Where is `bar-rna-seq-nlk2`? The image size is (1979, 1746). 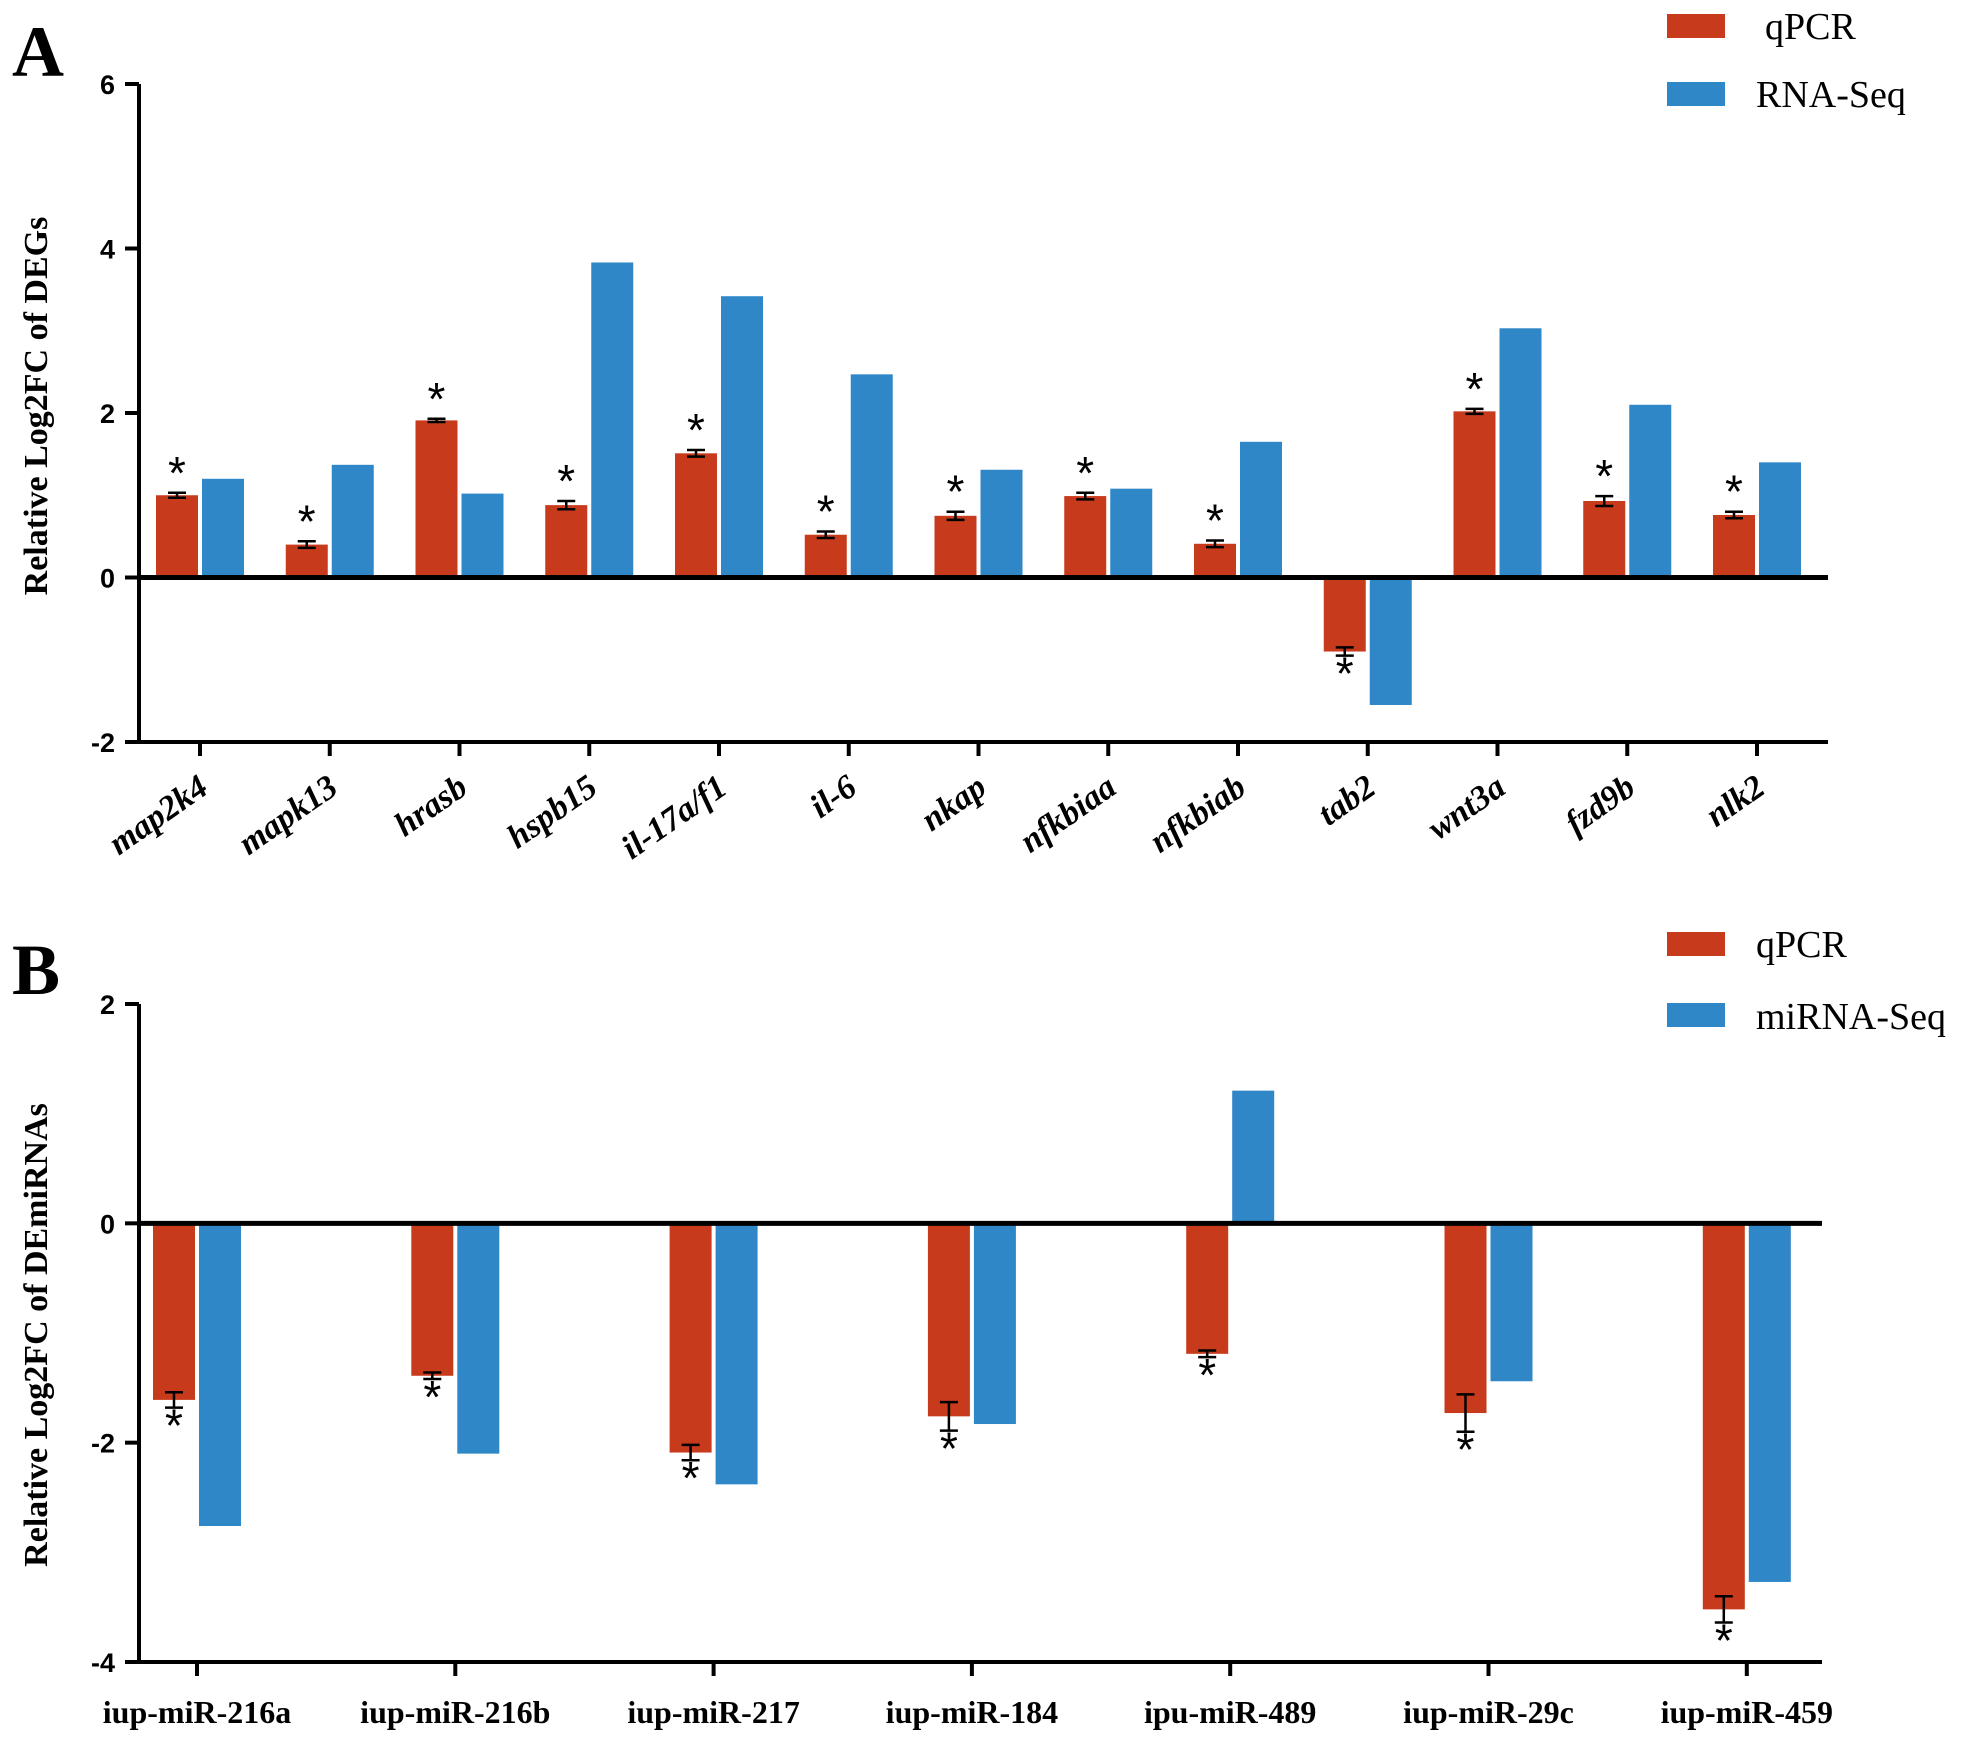
bar-rna-seq-nlk2 is located at coordinates (1780, 520).